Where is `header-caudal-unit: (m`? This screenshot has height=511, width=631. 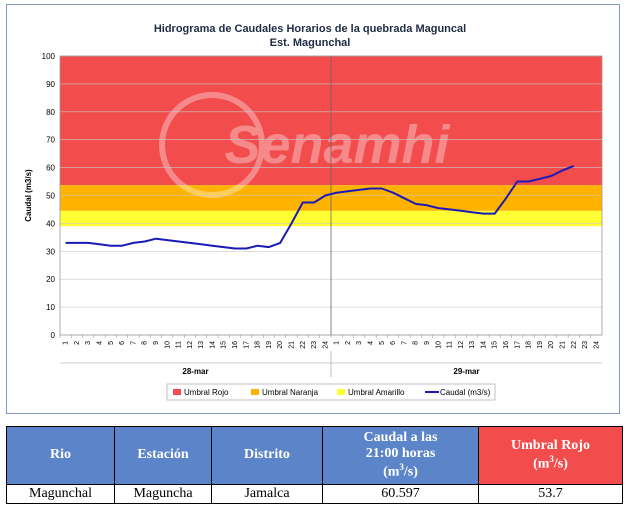
header-caudal-unit: (m is located at coordinates (391, 472).